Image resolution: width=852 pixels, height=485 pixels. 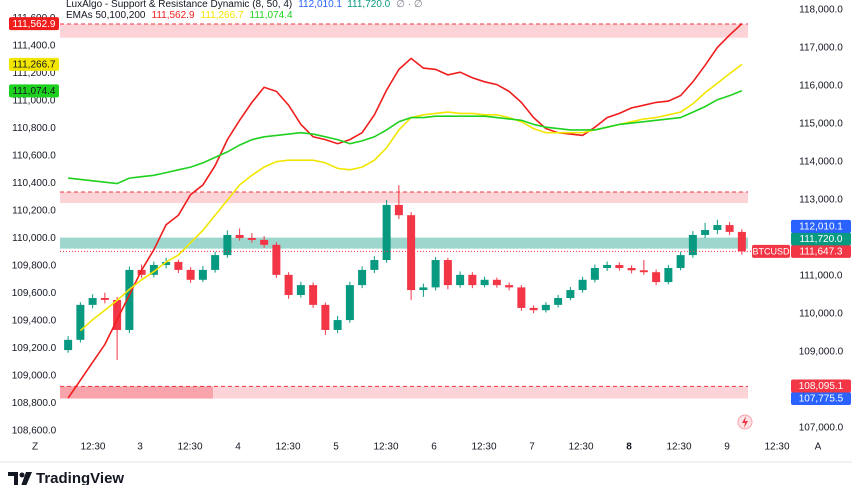 What do you see at coordinates (271, 15) in the screenshot?
I see `legend-value: 111,074.4` at bounding box center [271, 15].